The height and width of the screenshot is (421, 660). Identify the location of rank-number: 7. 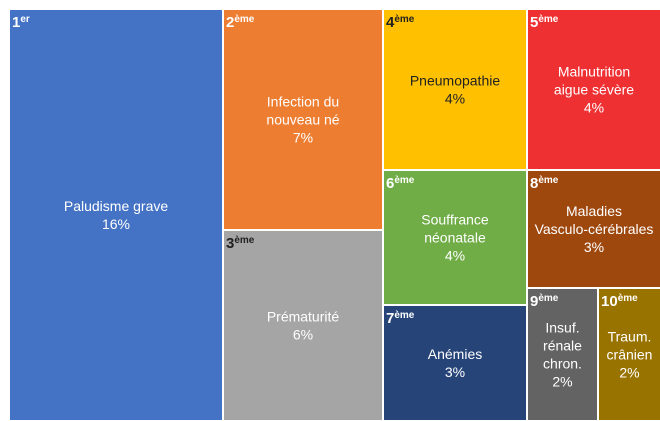
(390, 318).